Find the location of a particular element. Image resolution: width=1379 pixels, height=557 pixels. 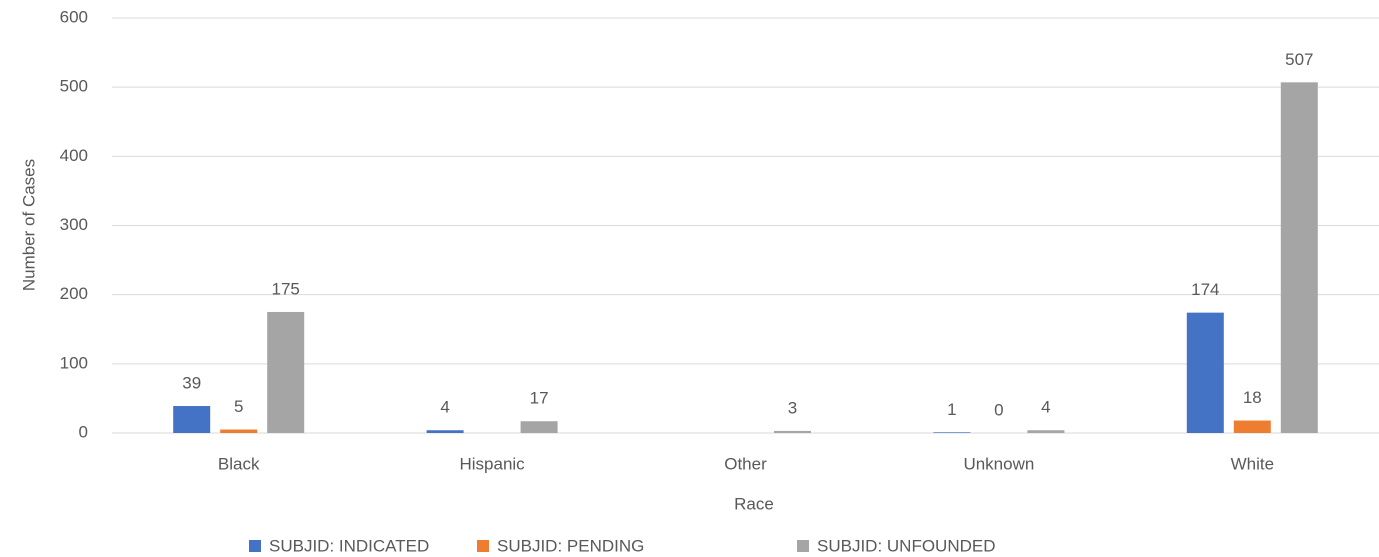

data-label: 1 is located at coordinates (951, 409).